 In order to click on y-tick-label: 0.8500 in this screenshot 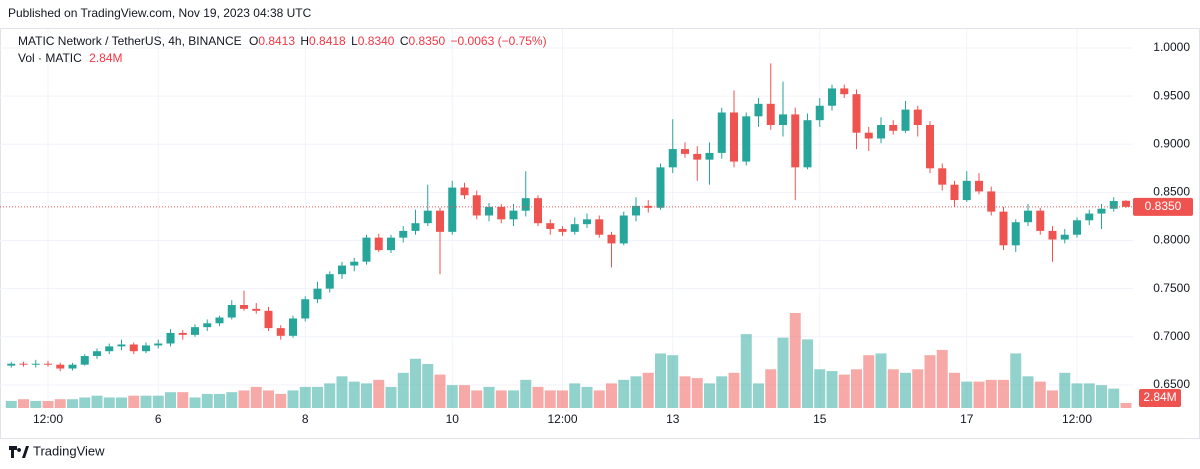, I will do `click(1171, 192)`.